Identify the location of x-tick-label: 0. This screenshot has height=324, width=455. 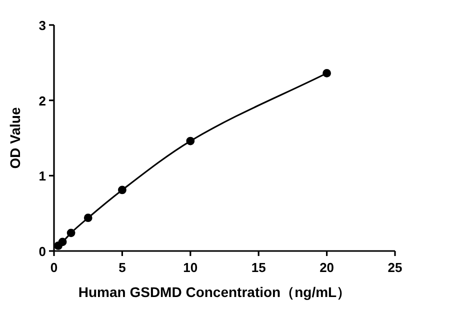
(54, 267).